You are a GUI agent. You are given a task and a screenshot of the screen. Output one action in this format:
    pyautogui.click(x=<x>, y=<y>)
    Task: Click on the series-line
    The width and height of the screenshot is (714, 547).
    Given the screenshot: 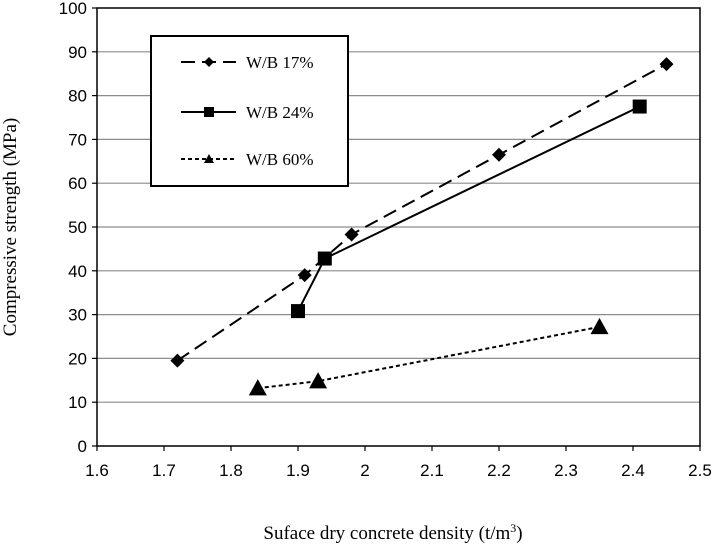 What is the action you would take?
    pyautogui.click(x=428, y=357)
    